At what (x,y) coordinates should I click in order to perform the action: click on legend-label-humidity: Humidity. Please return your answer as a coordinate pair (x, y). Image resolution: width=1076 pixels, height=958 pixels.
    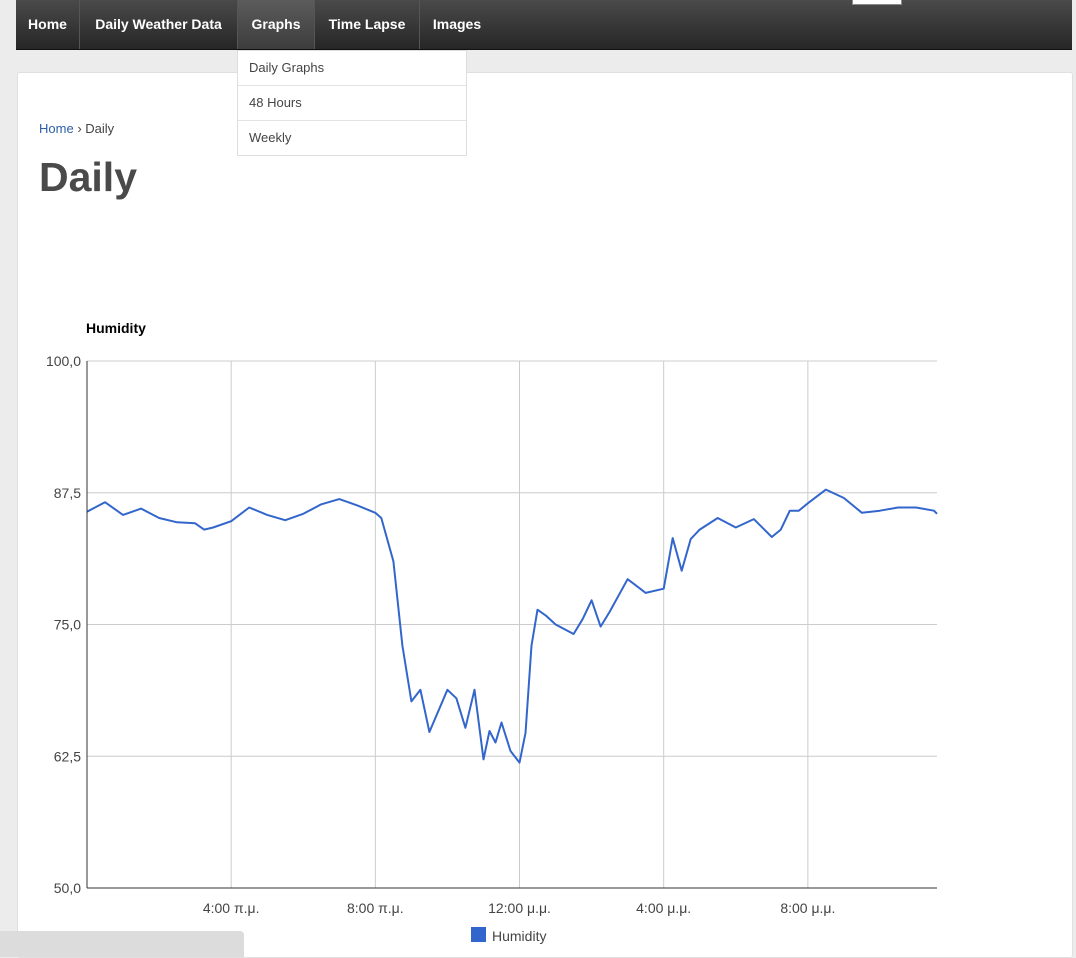
    Looking at the image, I should click on (519, 936).